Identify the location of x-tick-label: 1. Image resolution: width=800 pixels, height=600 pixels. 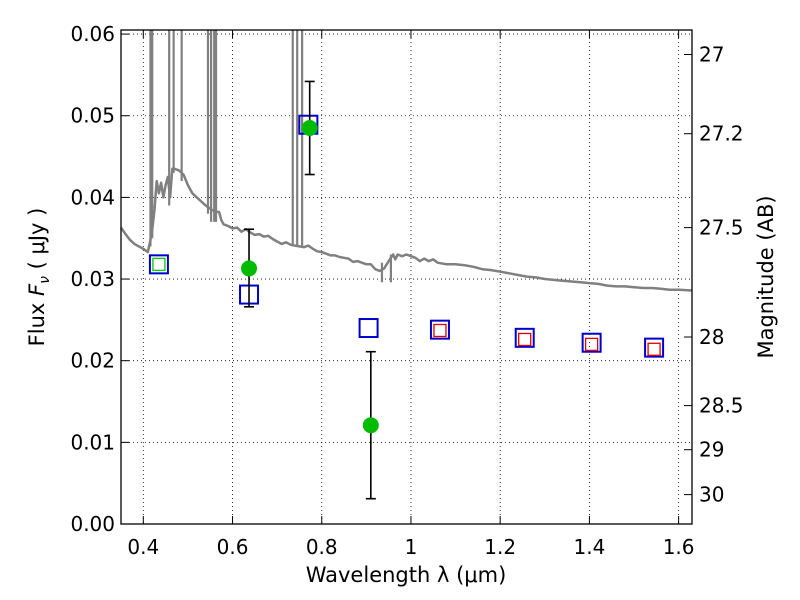
(411, 547).